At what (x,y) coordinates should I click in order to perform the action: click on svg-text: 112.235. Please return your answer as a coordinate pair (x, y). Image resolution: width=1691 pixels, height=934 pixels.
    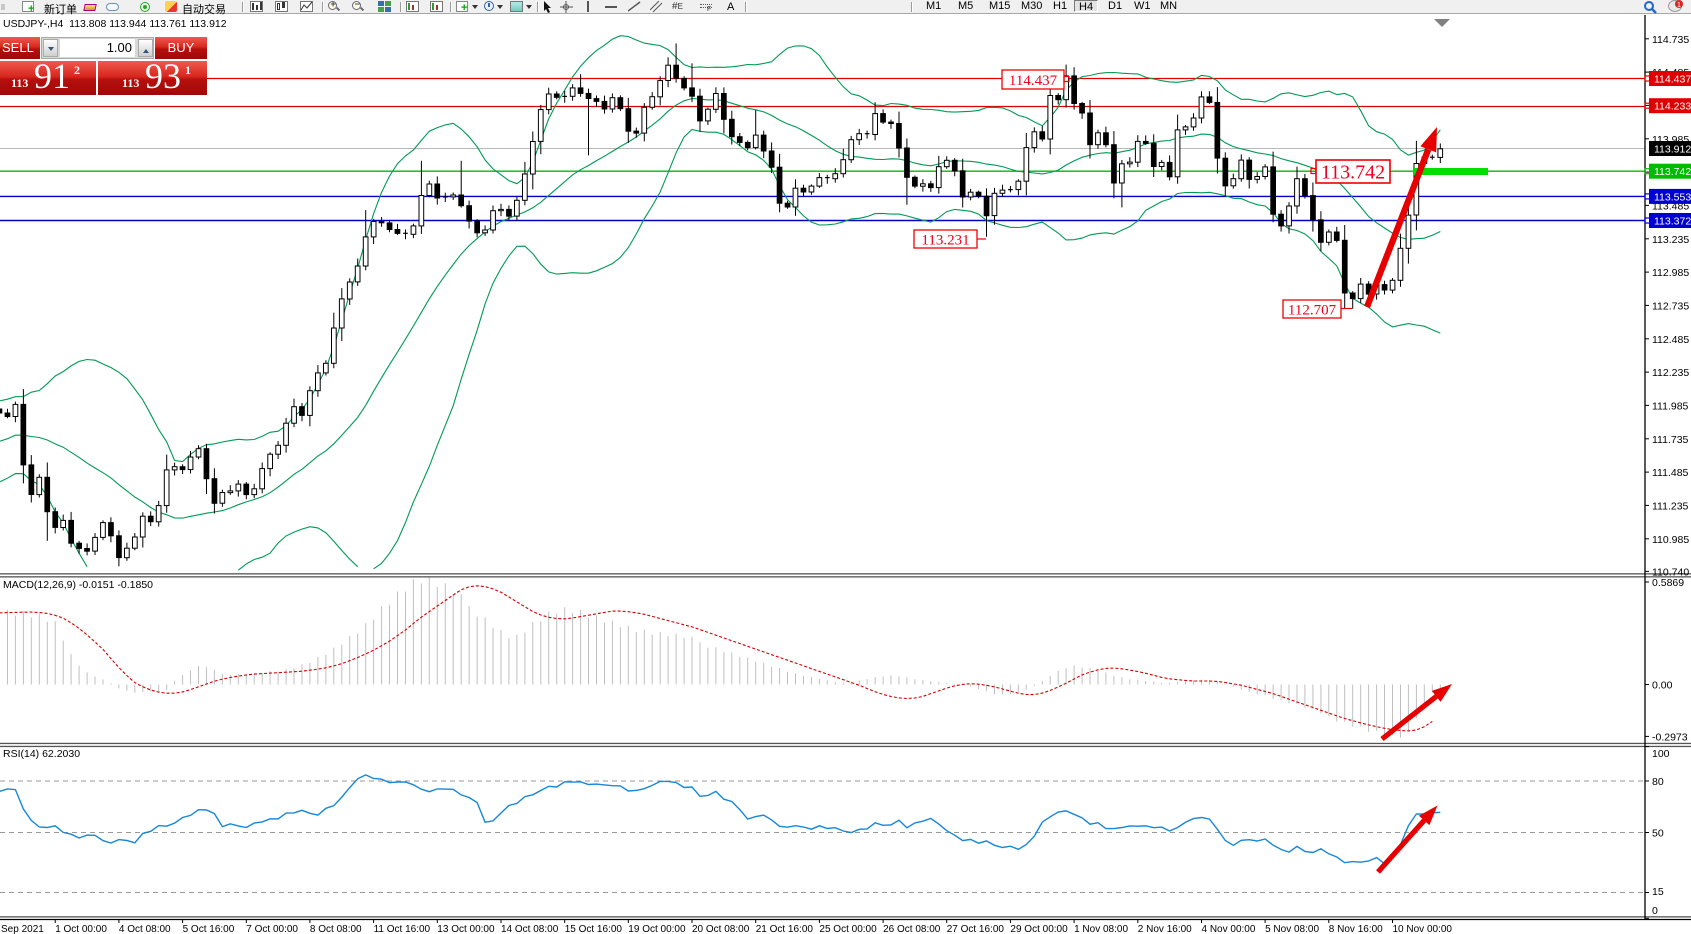
    Looking at the image, I should click on (1670, 373).